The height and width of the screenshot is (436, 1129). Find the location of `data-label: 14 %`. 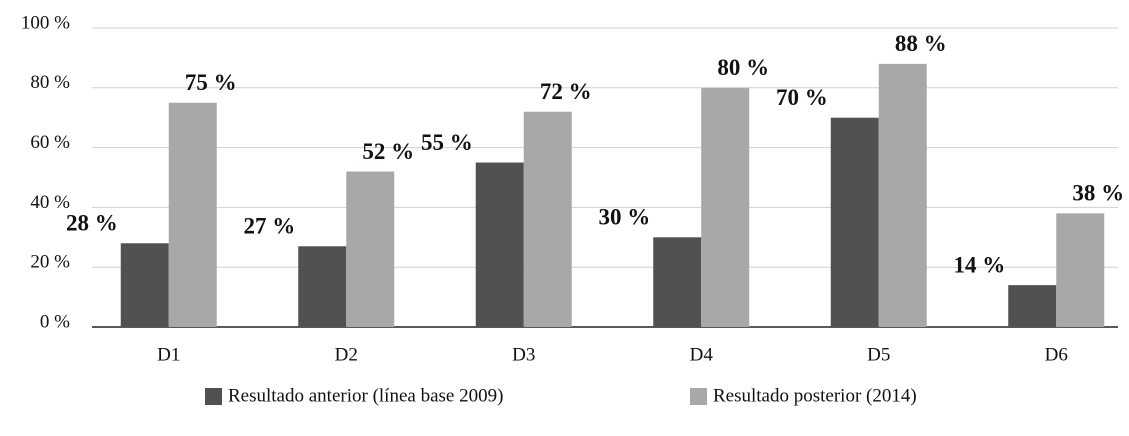

data-label: 14 % is located at coordinates (980, 264).